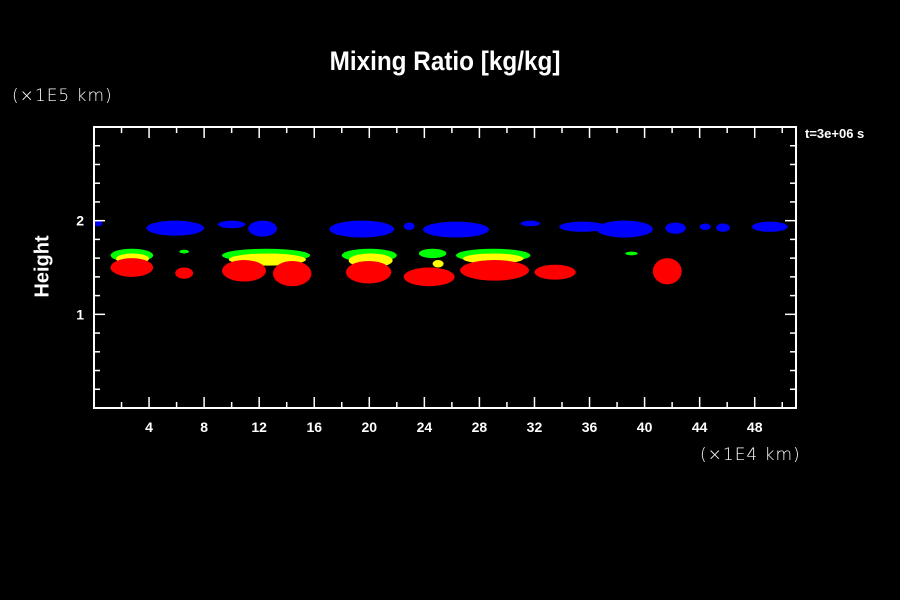 The image size is (900, 600). I want to click on x-tick-label: 16, so click(314, 427).